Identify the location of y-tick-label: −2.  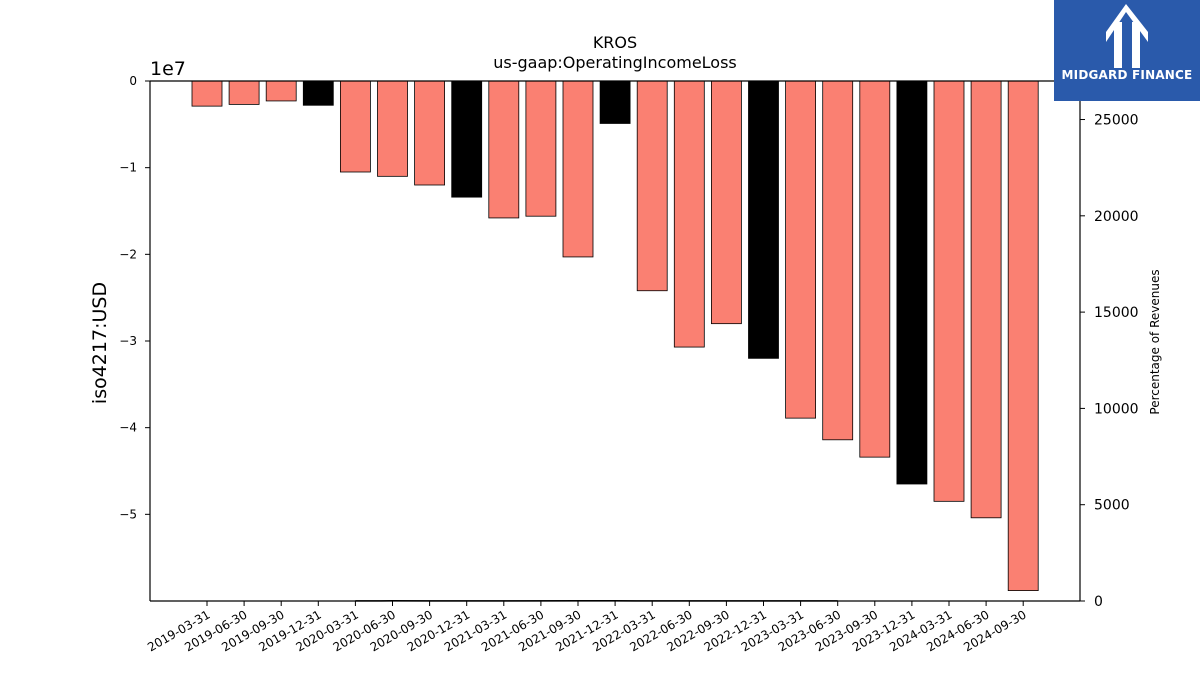
(128, 254).